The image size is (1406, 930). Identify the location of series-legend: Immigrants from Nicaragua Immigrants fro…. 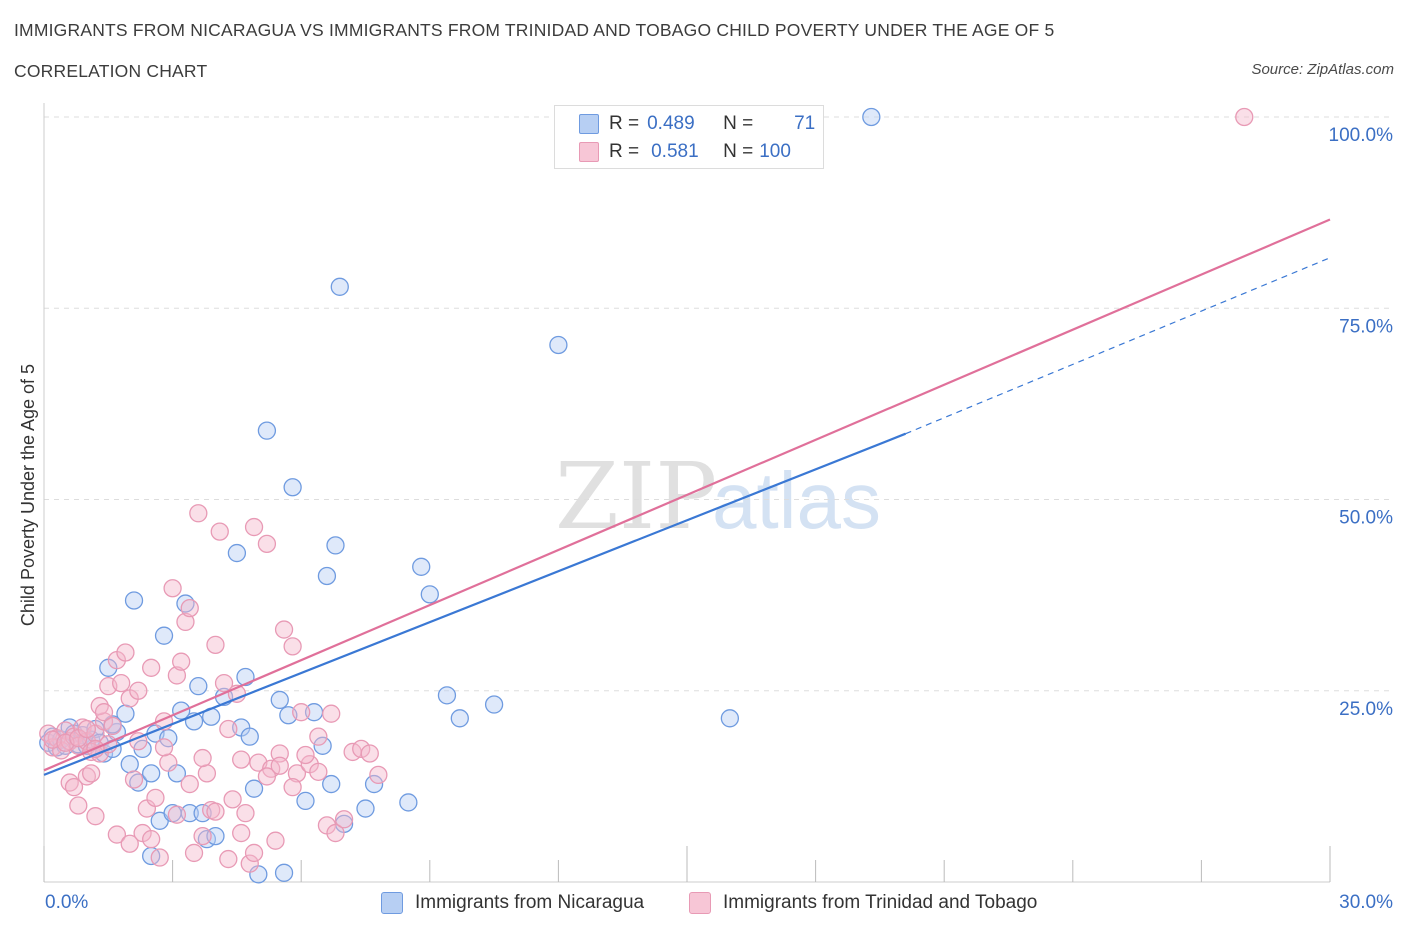
(703, 903).